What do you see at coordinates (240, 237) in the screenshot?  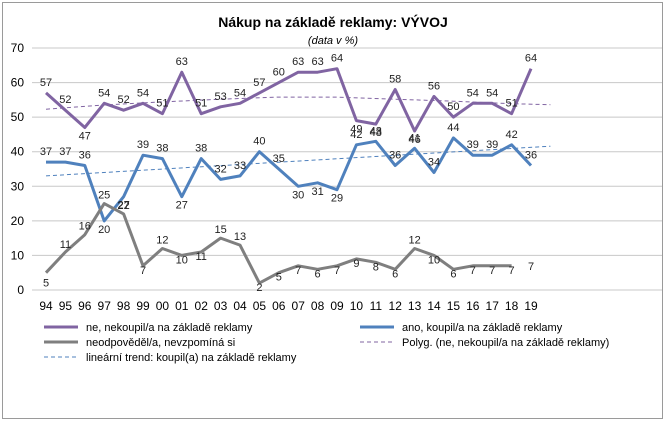 I see `data-label: 13` at bounding box center [240, 237].